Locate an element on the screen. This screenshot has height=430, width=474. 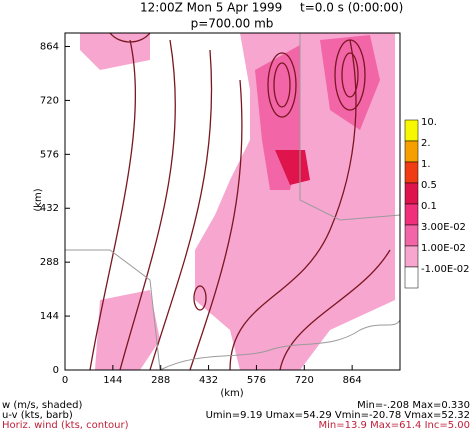
x-tick-label: 576 is located at coordinates (256, 380).